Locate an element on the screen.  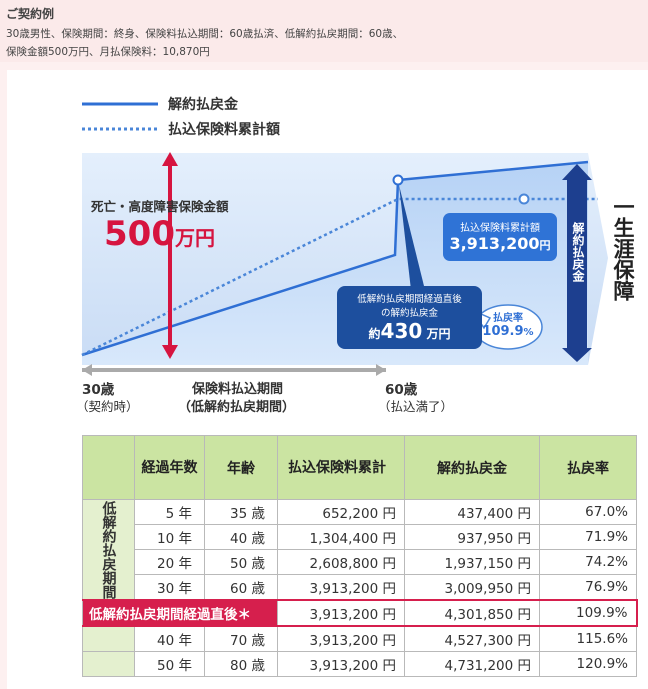
group-label: 低解約払戻期間 is located at coordinates (108, 549).